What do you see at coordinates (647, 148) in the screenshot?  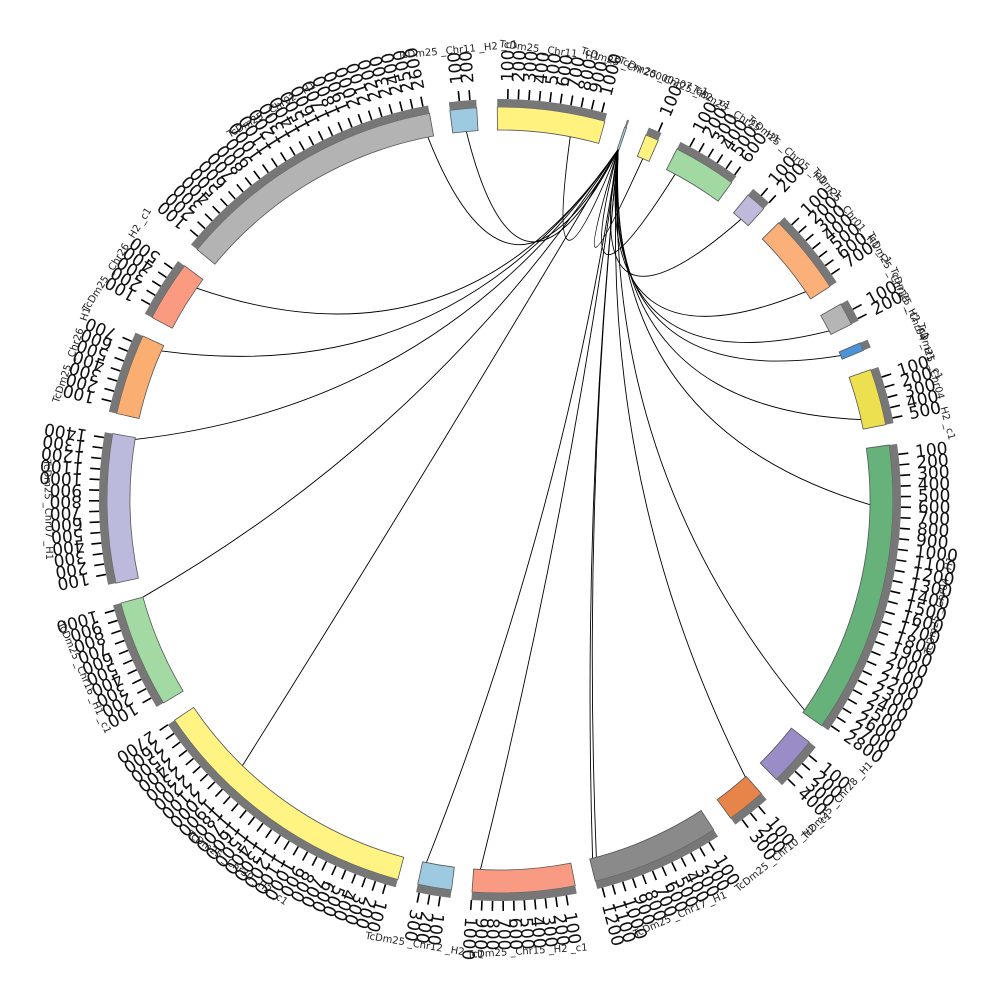 I see `chromosome-segment-c3` at bounding box center [647, 148].